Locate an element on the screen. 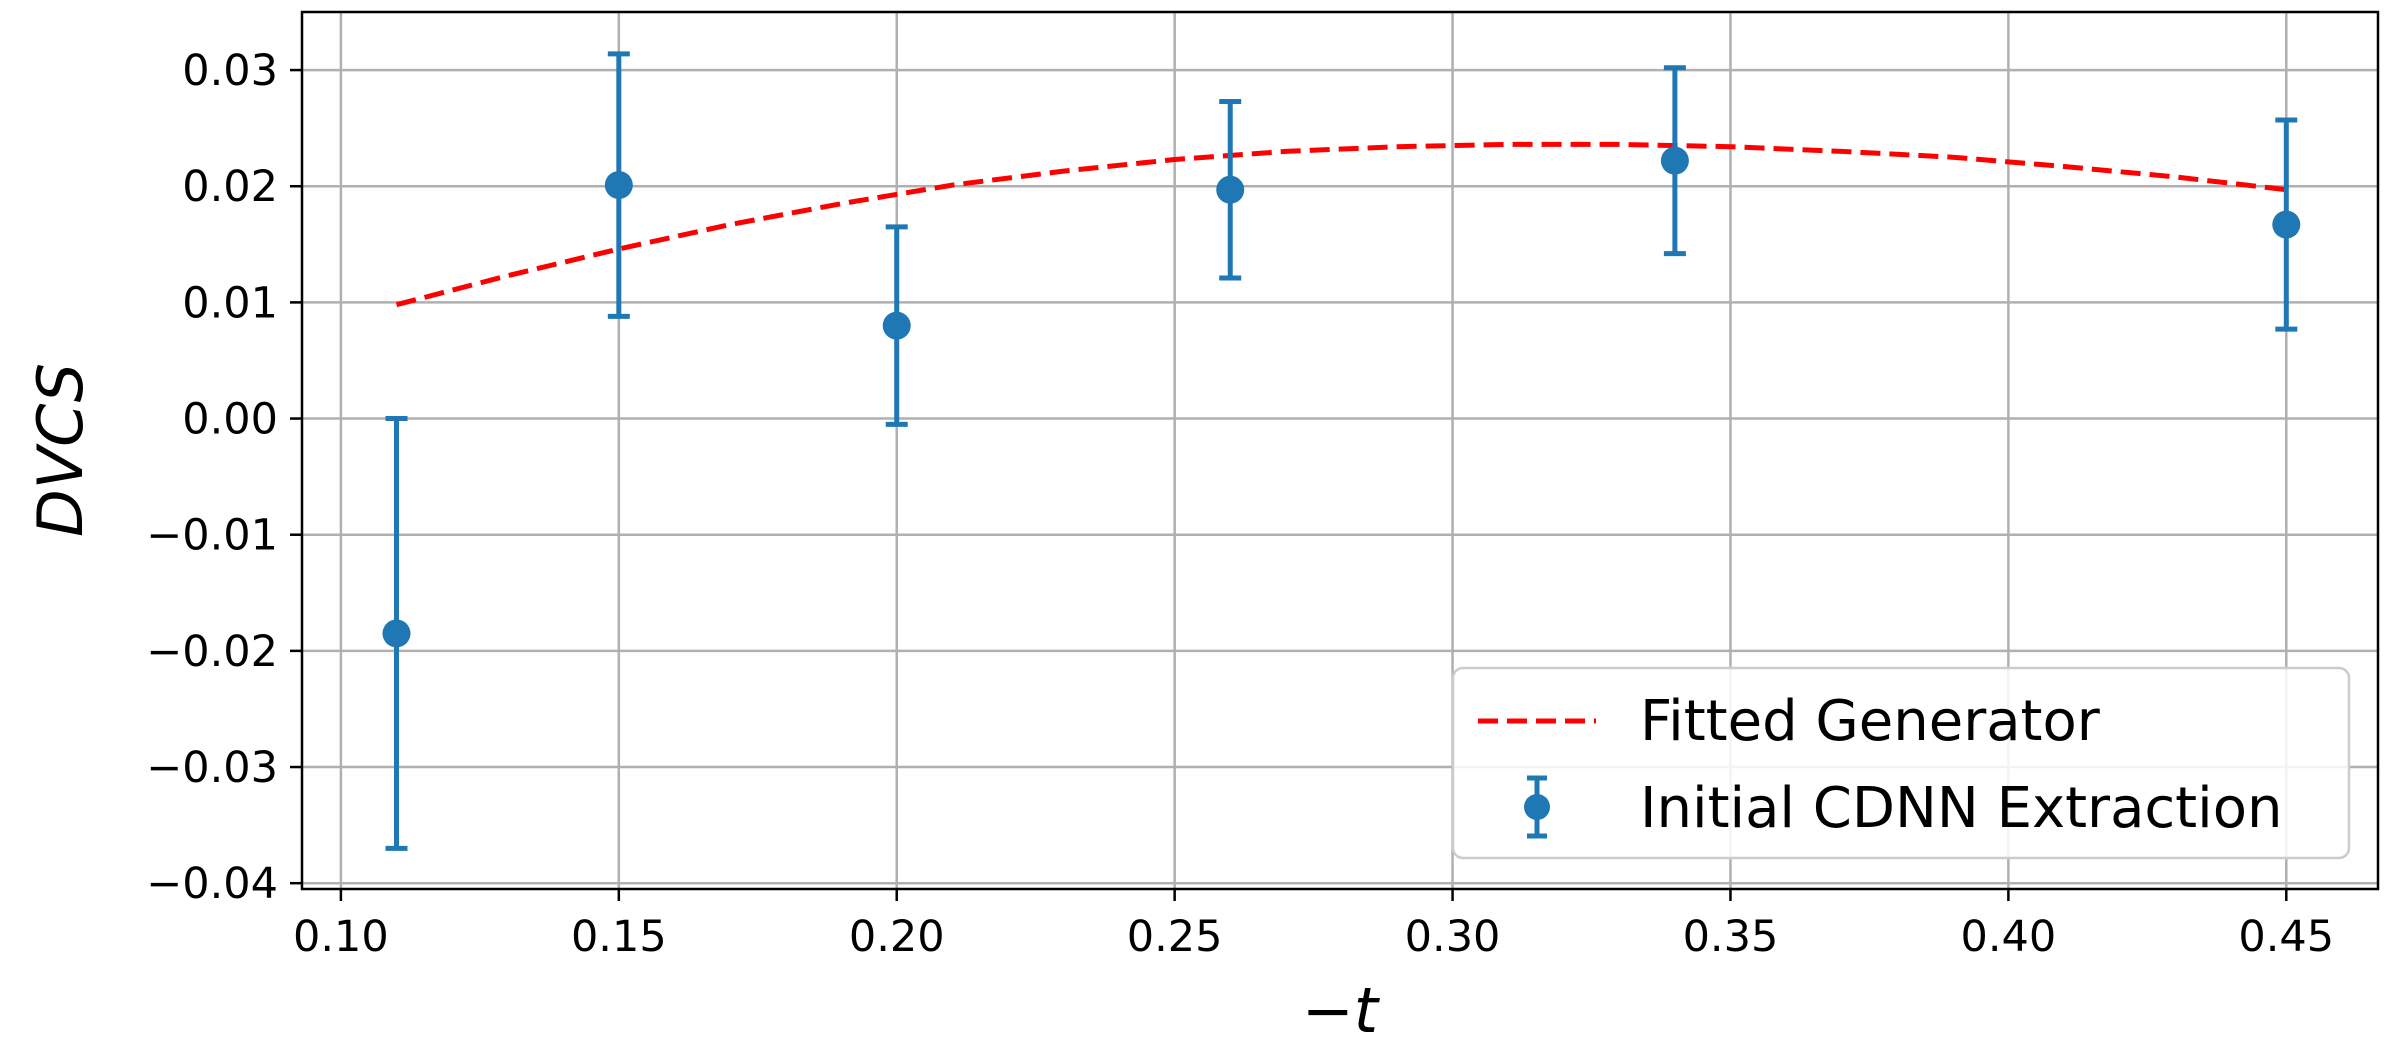  y-tick-label: 0.01 is located at coordinates (230, 303).